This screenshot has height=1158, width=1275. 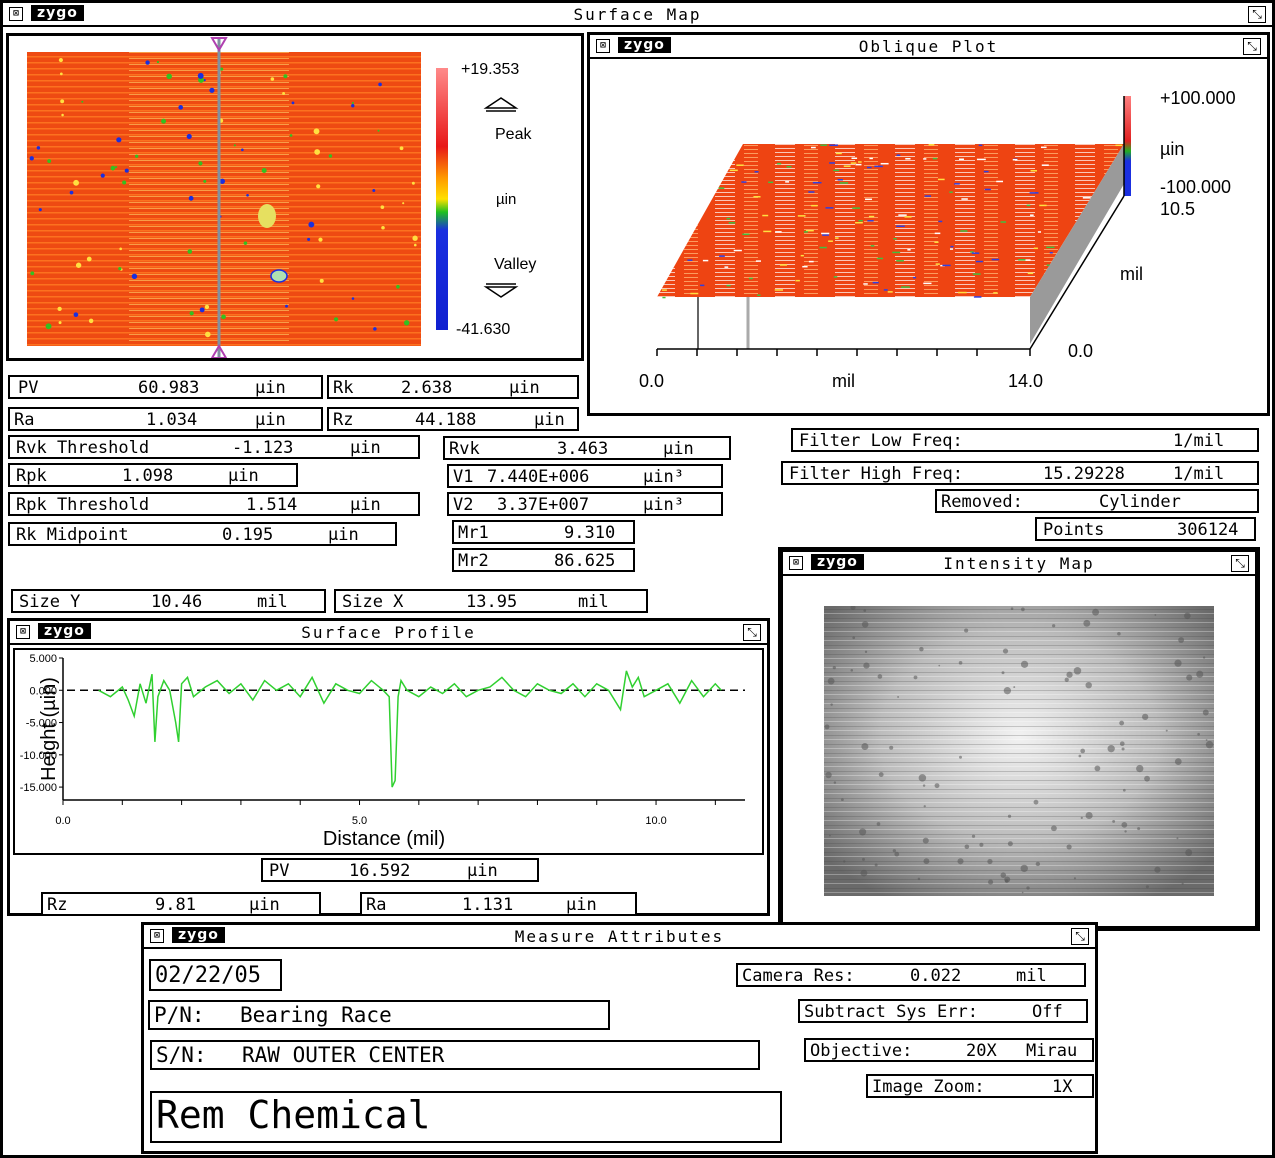 I want to click on mr2-value: 86.625, so click(x=585, y=561).